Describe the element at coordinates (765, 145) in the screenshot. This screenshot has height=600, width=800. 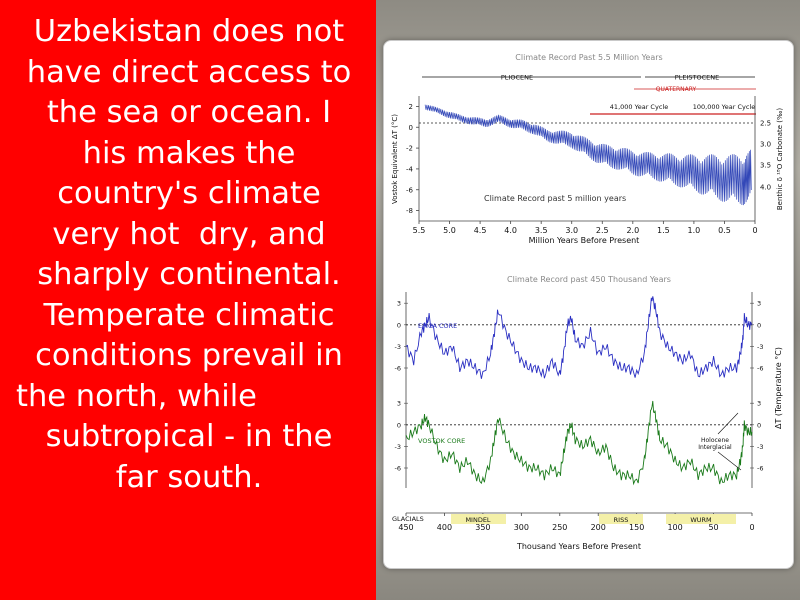
I see `chart1-y-right-tick-label: 3.0` at that location.